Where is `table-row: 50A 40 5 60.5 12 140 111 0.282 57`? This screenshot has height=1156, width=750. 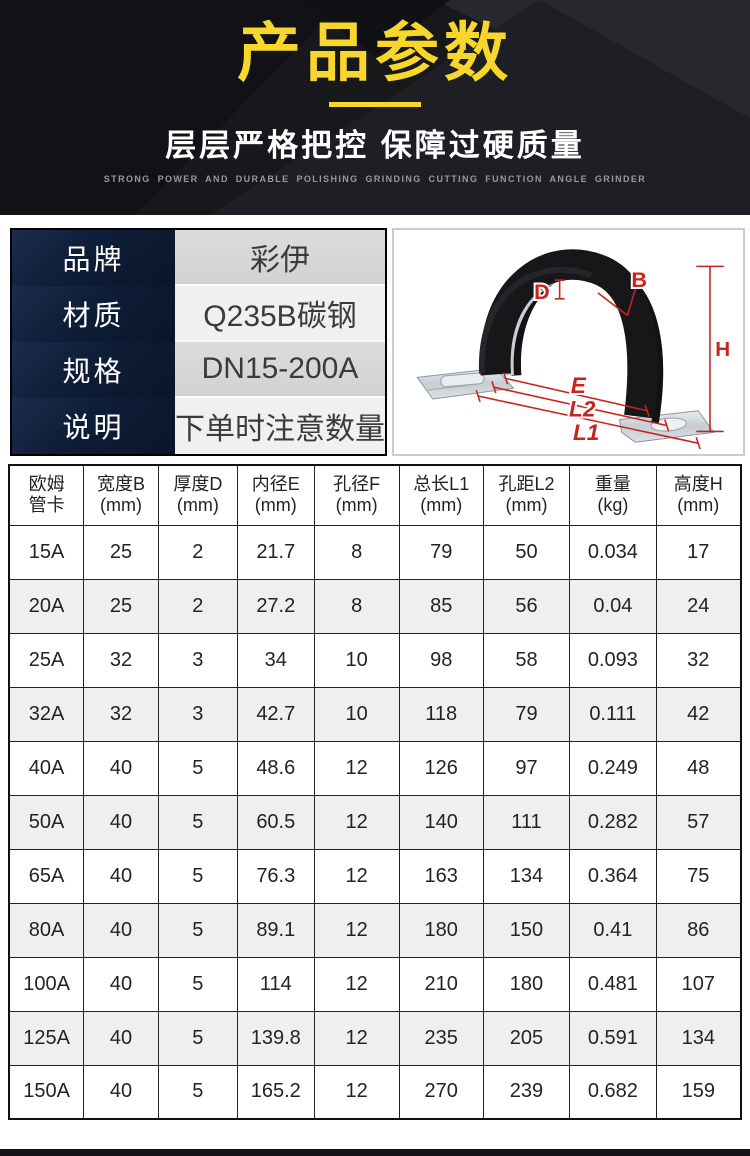 table-row: 50A 40 5 60.5 12 140 111 0.282 57 is located at coordinates (375, 822).